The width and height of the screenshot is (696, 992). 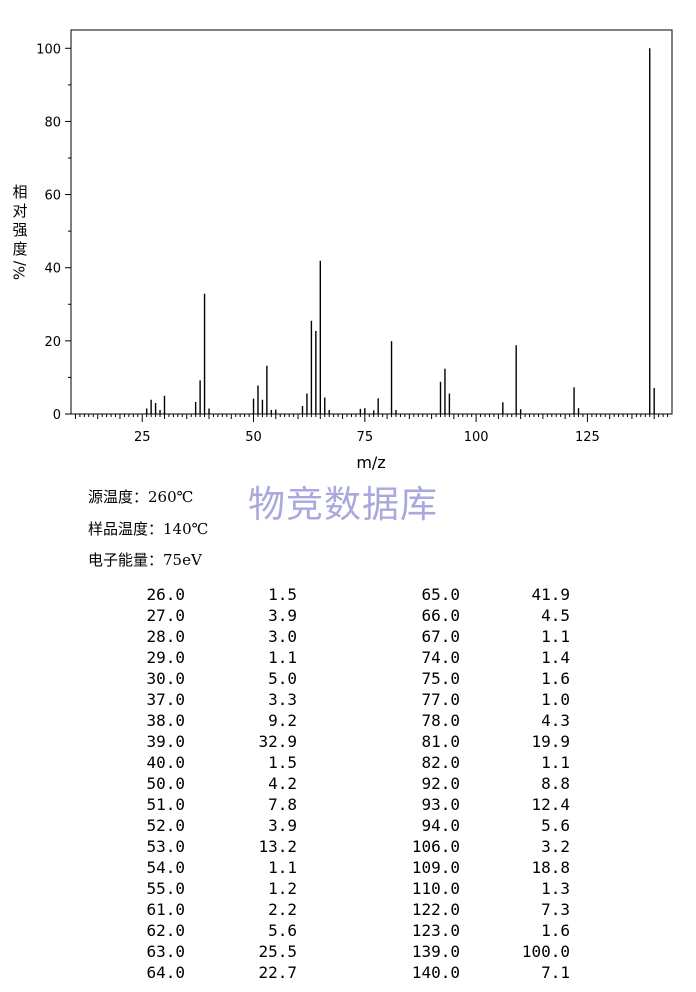 What do you see at coordinates (348, 636) in the screenshot?
I see `peak-table-row: 28.0 3.0 67.0 1.1` at bounding box center [348, 636].